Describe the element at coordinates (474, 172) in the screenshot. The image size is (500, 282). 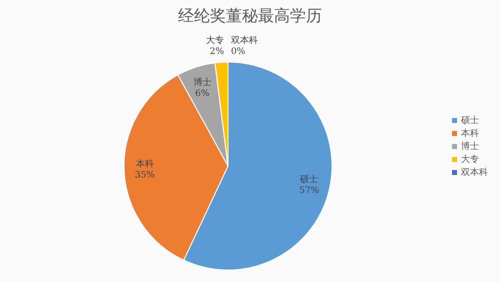
I see `legend-label: 双本科` at that location.